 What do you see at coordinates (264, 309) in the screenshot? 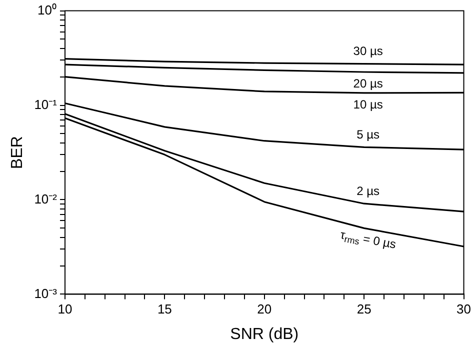
I see `x-tick-label: 20` at bounding box center [264, 309].